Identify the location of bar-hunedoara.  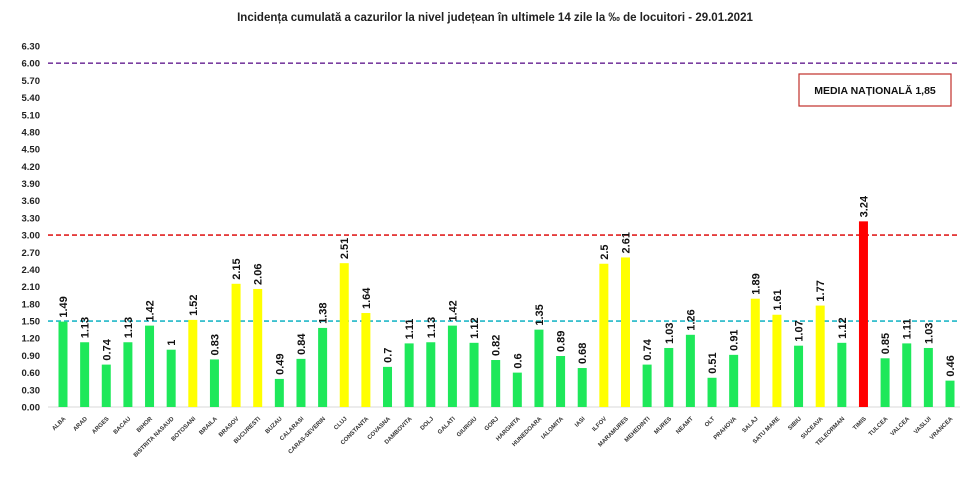
(539, 368).